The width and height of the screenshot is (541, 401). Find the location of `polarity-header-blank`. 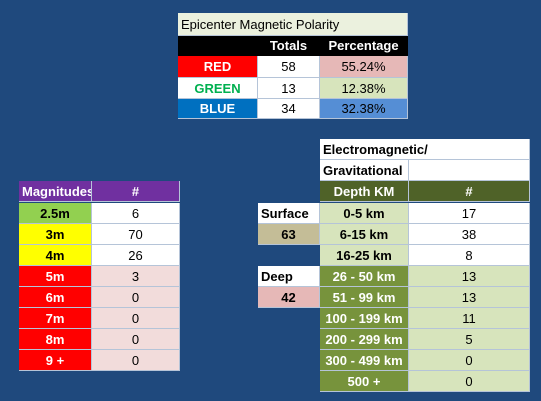

polarity-header-blank is located at coordinates (218, 46).